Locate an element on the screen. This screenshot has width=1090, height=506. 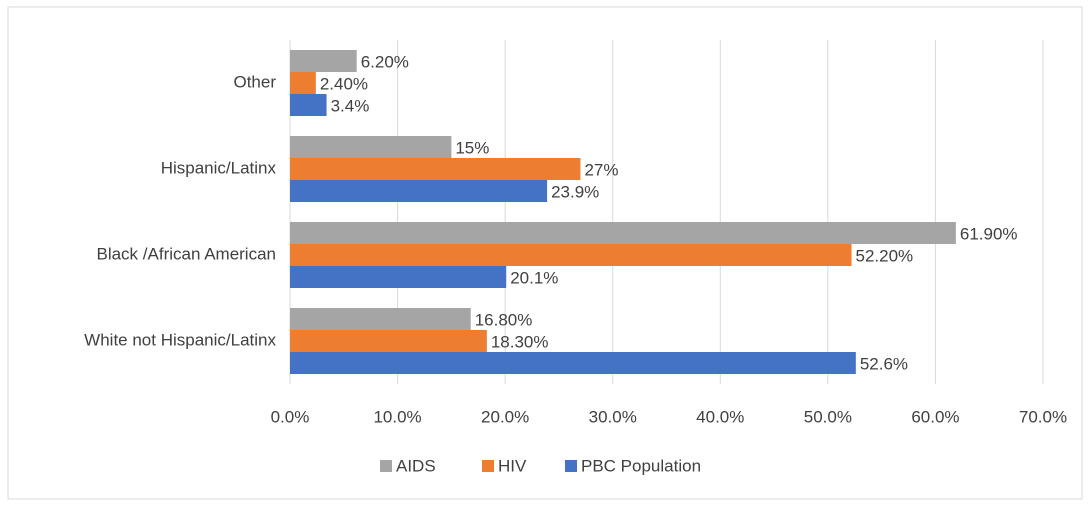
legend-label: PBC Population is located at coordinates (641, 465).